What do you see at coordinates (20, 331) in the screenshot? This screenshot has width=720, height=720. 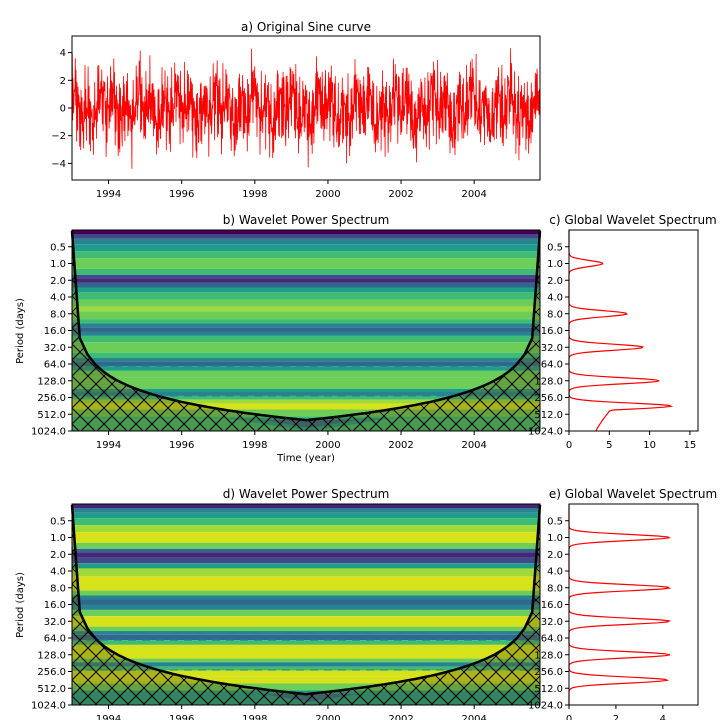 I see `panel-b-ylabel: Period (days)` at bounding box center [20, 331].